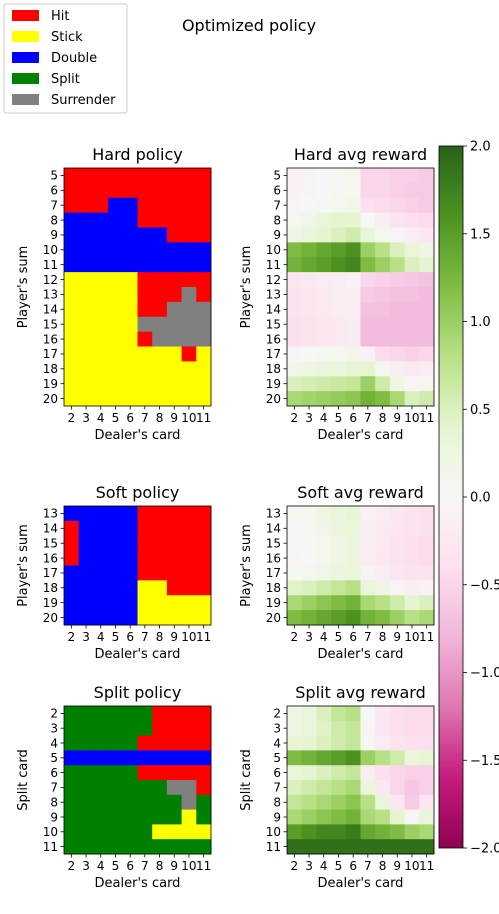 Image resolution: width=499 pixels, height=914 pixels. What do you see at coordinates (484, 761) in the screenshot?
I see `colorbar-tick-label: −1.5` at bounding box center [484, 761].